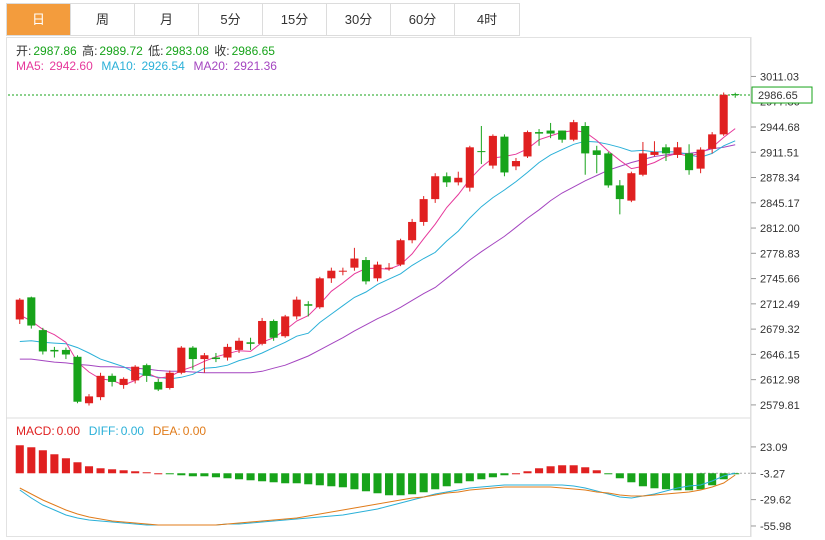 This screenshot has width=825, height=540. Describe the element at coordinates (487, 19) in the screenshot. I see `tab-7: 4时` at that location.